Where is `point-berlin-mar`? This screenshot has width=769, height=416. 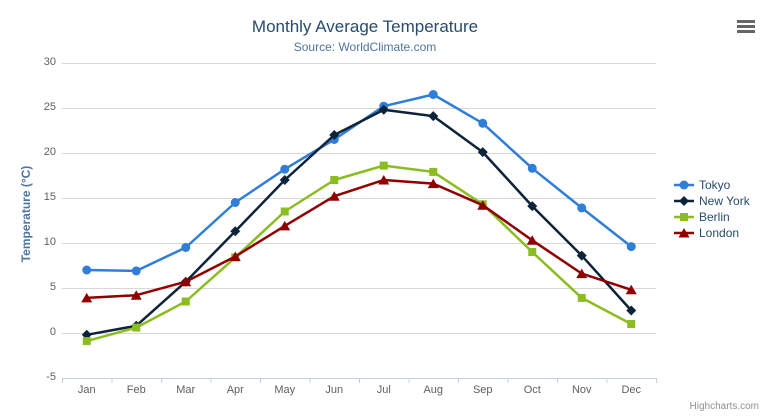 point-berlin-mar is located at coordinates (185, 301).